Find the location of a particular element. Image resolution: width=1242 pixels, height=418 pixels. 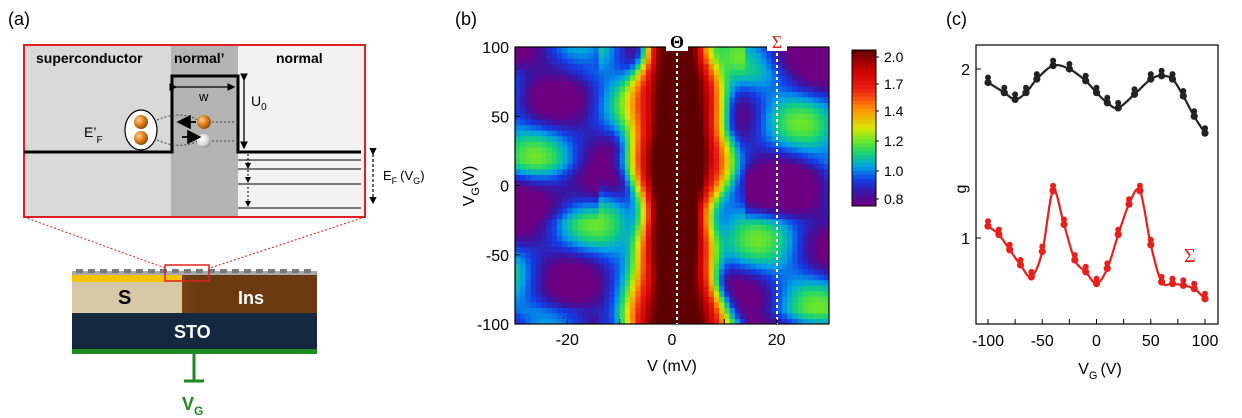

sigma-label-bg is located at coordinates (777, 42).